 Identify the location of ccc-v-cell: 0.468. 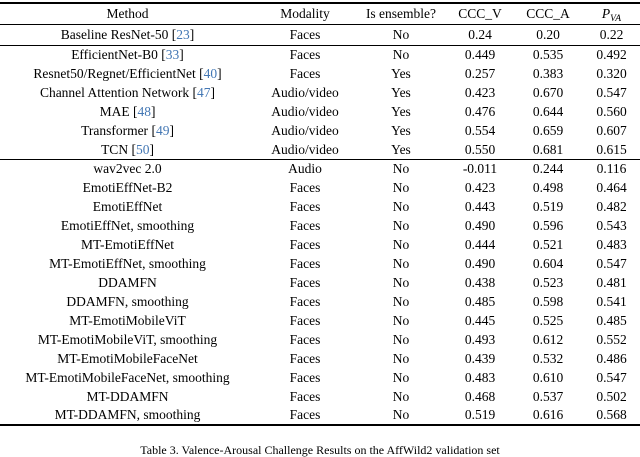
(480, 396).